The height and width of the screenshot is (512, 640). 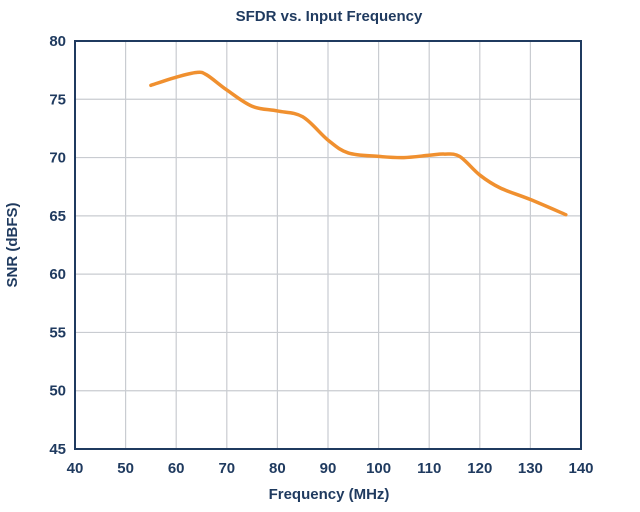 What do you see at coordinates (57, 41) in the screenshot?
I see `y-tick-label: 80` at bounding box center [57, 41].